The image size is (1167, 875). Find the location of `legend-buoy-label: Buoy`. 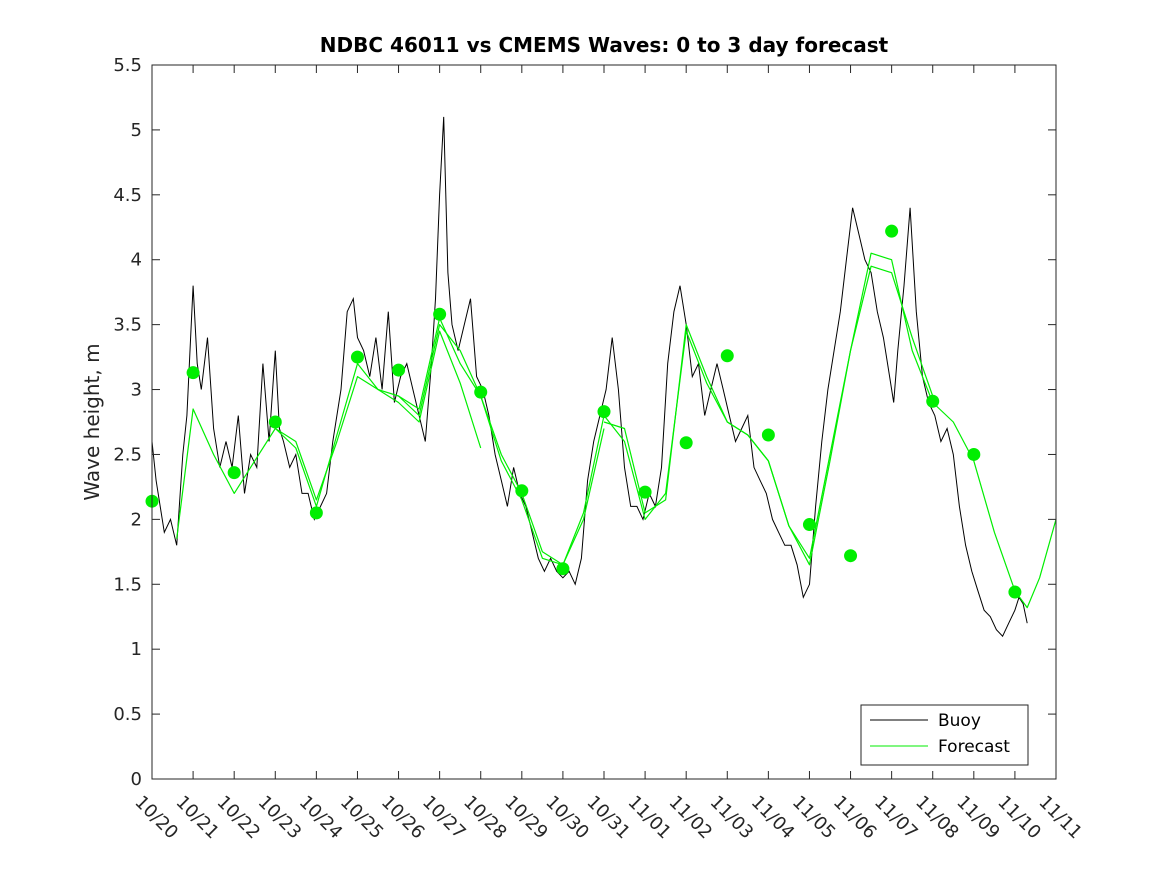

legend-buoy-label: Buoy is located at coordinates (959, 721).